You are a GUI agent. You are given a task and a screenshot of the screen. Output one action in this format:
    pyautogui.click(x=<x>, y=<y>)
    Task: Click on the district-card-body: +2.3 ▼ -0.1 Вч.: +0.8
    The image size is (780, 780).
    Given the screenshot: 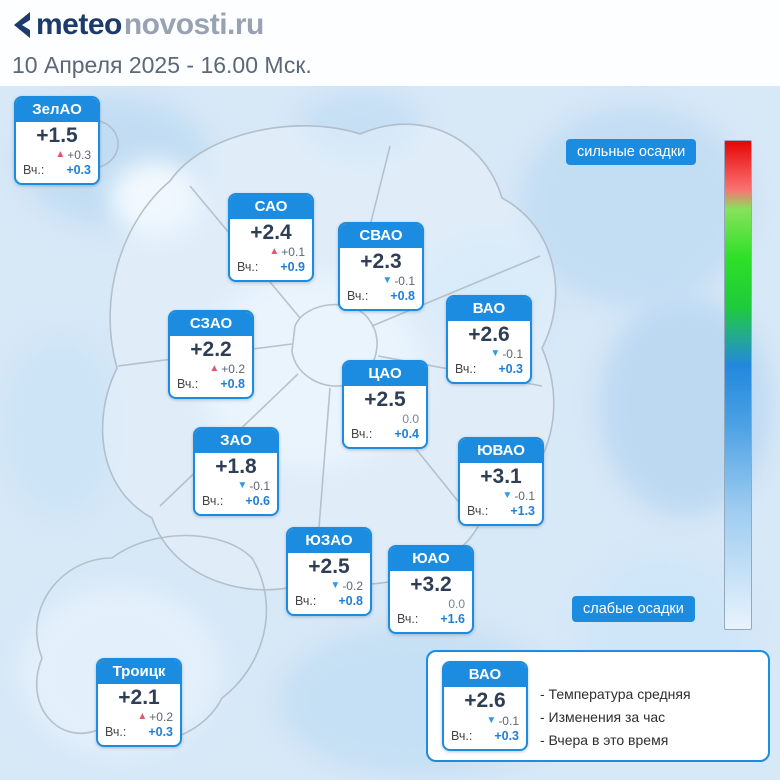 What is the action you would take?
    pyautogui.click(x=381, y=278)
    